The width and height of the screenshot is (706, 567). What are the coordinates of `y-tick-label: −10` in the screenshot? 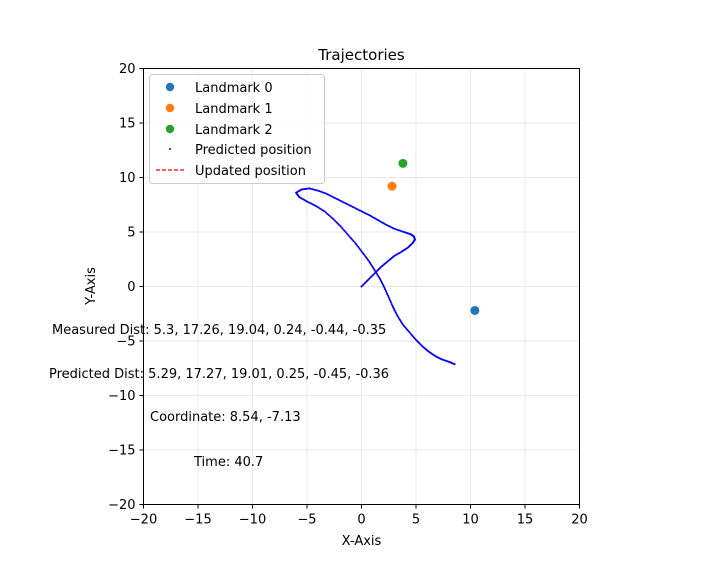 It's located at (121, 396).